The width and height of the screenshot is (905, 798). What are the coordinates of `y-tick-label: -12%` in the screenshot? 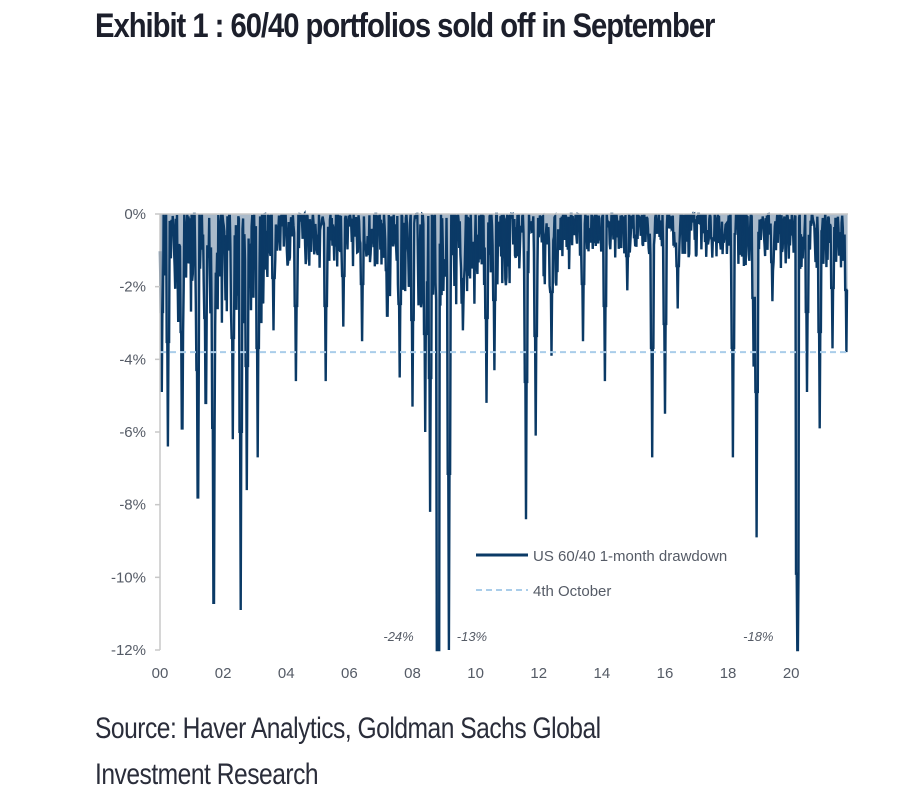 It's located at (128, 650).